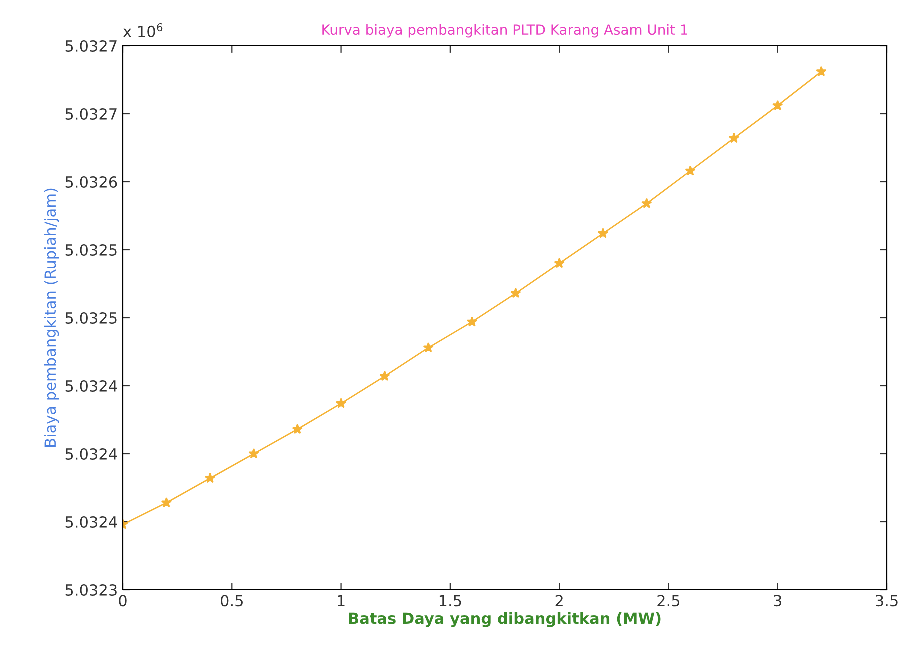  I want to click on x-axis-title: Batas Daya yang dibangkitkan (MW), so click(505, 620).